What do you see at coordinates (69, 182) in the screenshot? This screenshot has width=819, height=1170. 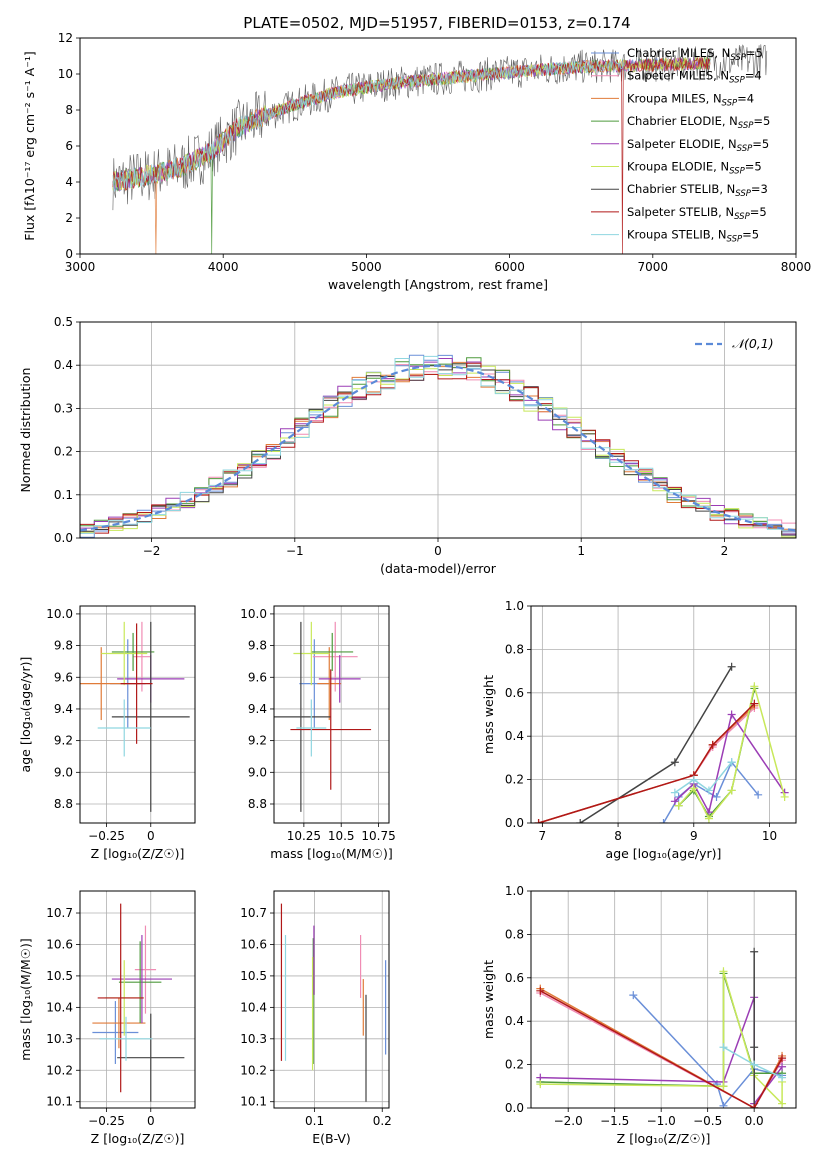 I see `y-tick-label: 4` at bounding box center [69, 182].